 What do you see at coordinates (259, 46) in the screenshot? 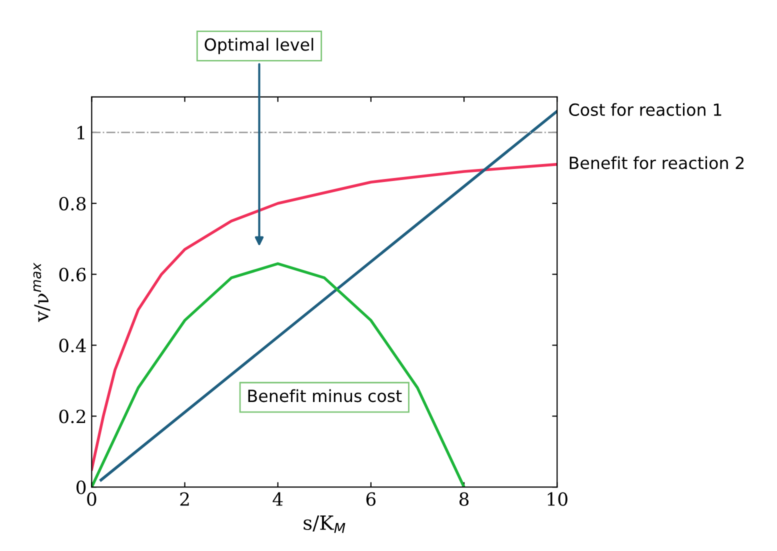
I see `text: Optimal level` at bounding box center [259, 46].